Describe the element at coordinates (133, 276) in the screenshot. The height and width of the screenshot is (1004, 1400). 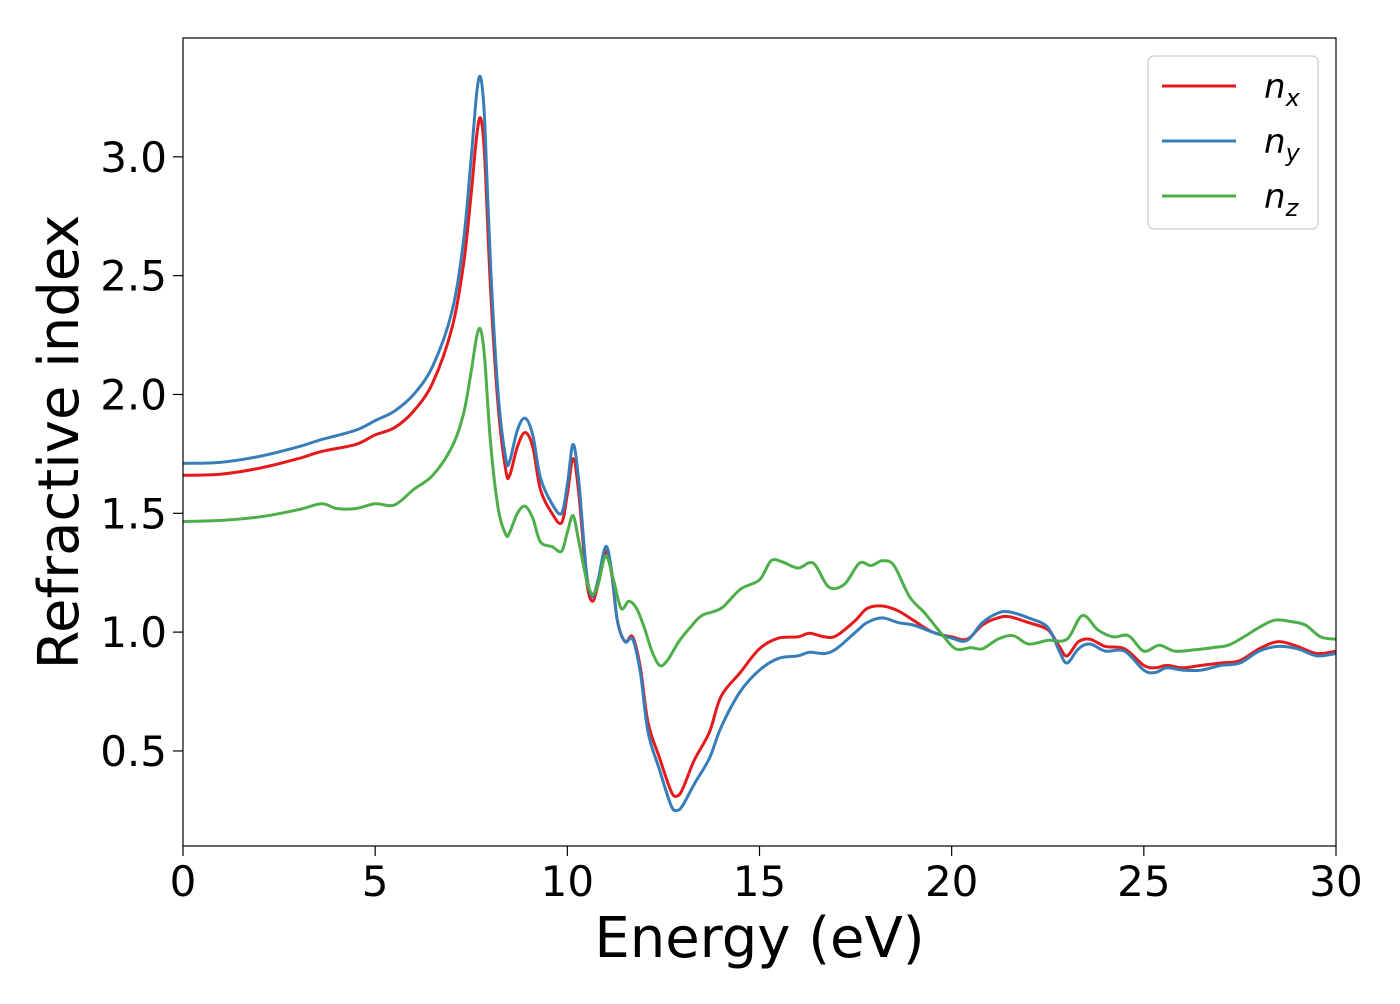
I see `y-tick-label: 2.5` at that location.